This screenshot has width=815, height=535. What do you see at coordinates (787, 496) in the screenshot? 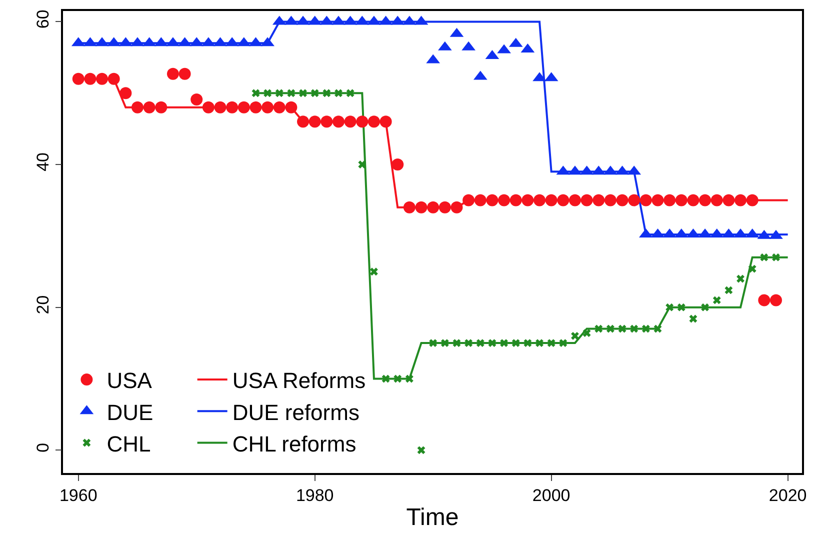
I see `x-tick-label: 2020` at bounding box center [787, 496].